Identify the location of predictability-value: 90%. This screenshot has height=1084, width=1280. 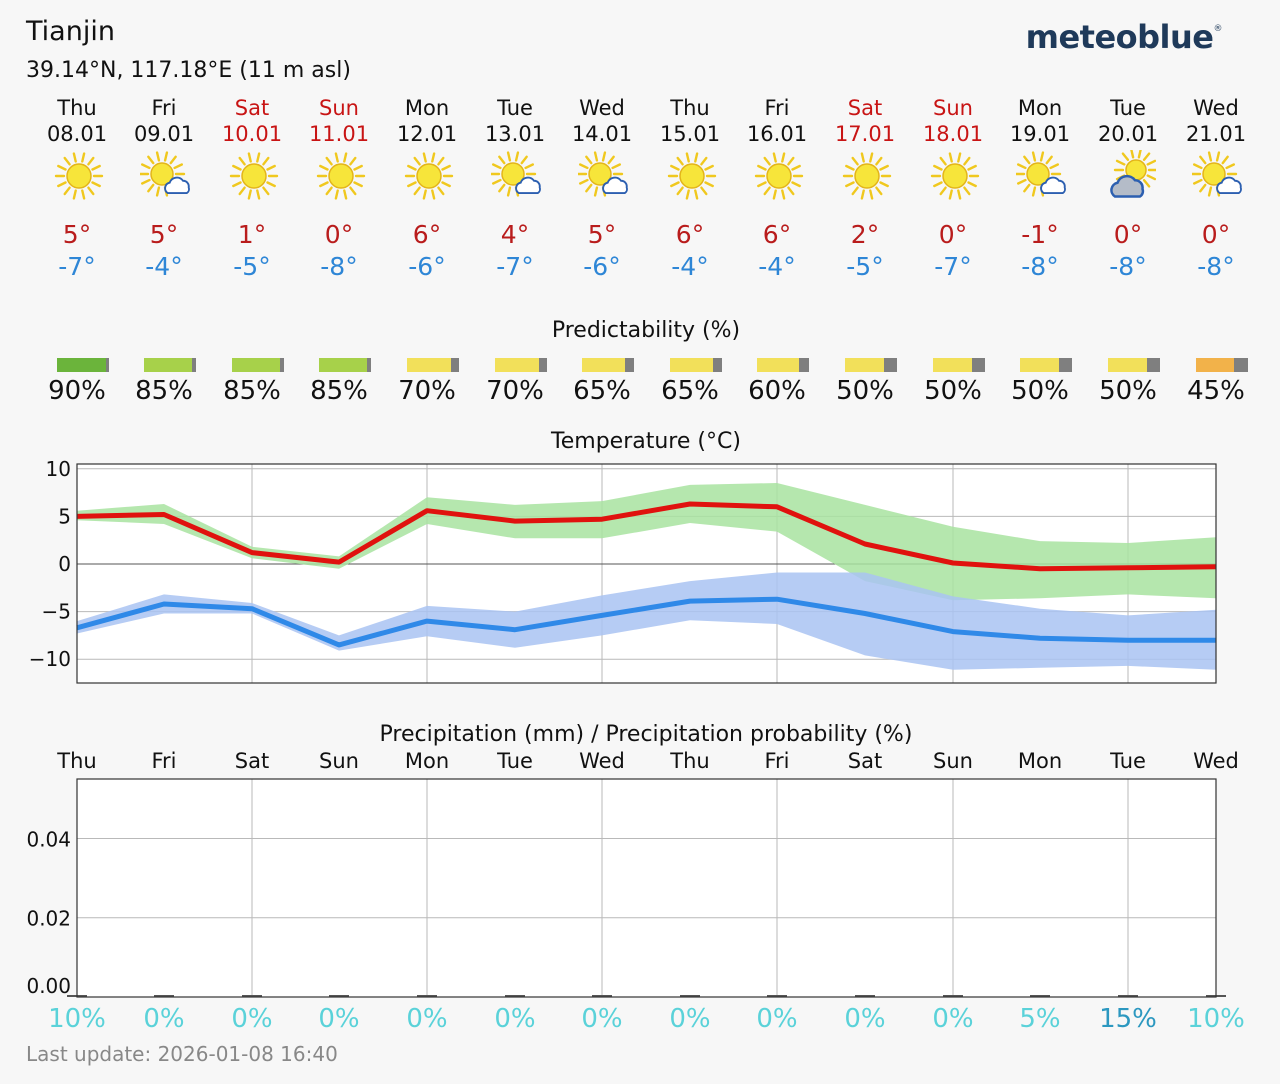
(77, 391).